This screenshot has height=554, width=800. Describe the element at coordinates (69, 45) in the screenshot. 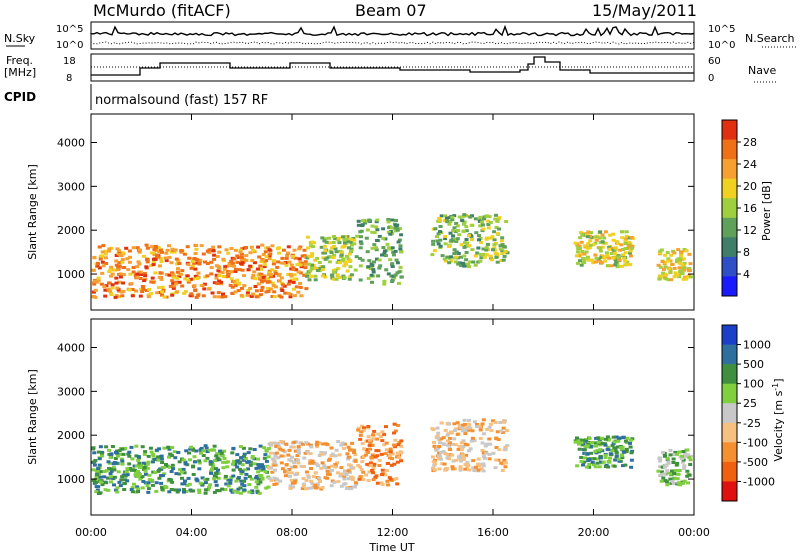

I see `nsky-tick-bottom: 10^0` at that location.